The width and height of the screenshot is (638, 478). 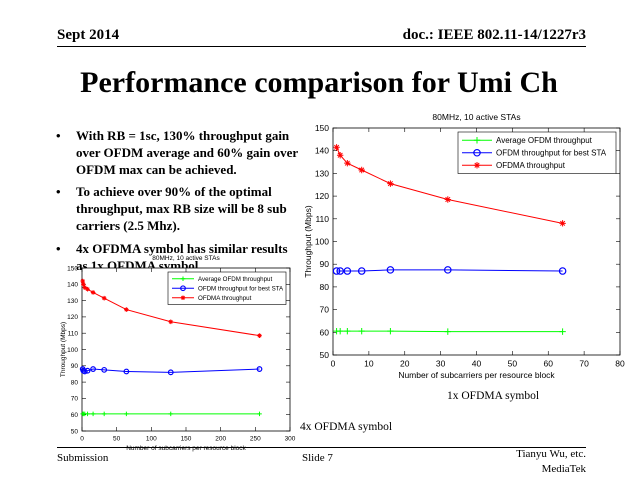 I want to click on x-tick-label: 100, so click(x=151, y=439).